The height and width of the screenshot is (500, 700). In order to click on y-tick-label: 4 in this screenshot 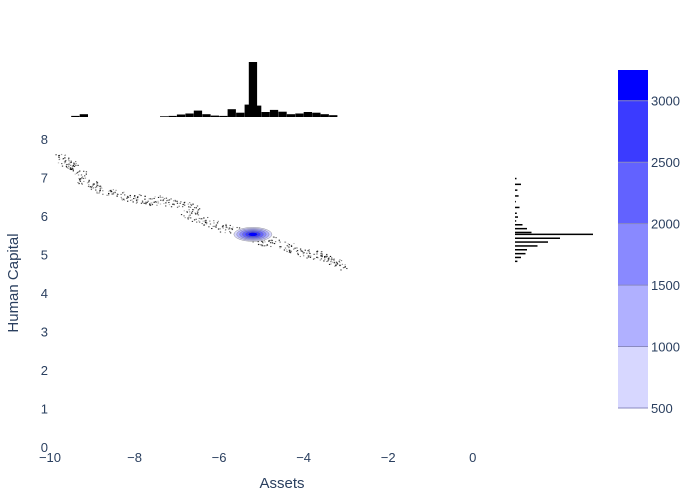, I will do `click(44, 293)`.